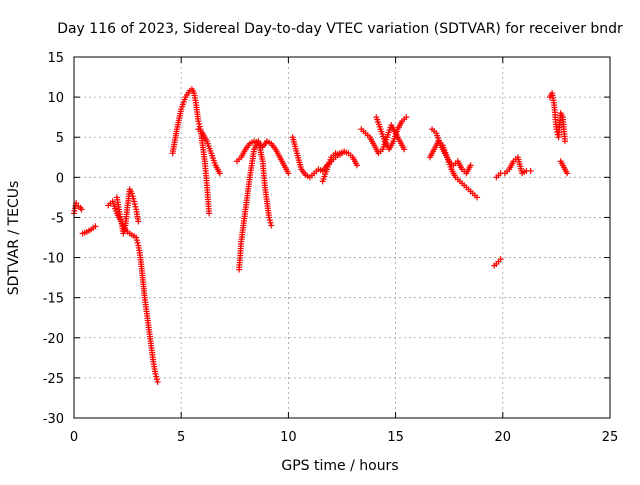  I want to click on y-tick-label: -5, so click(57, 218).